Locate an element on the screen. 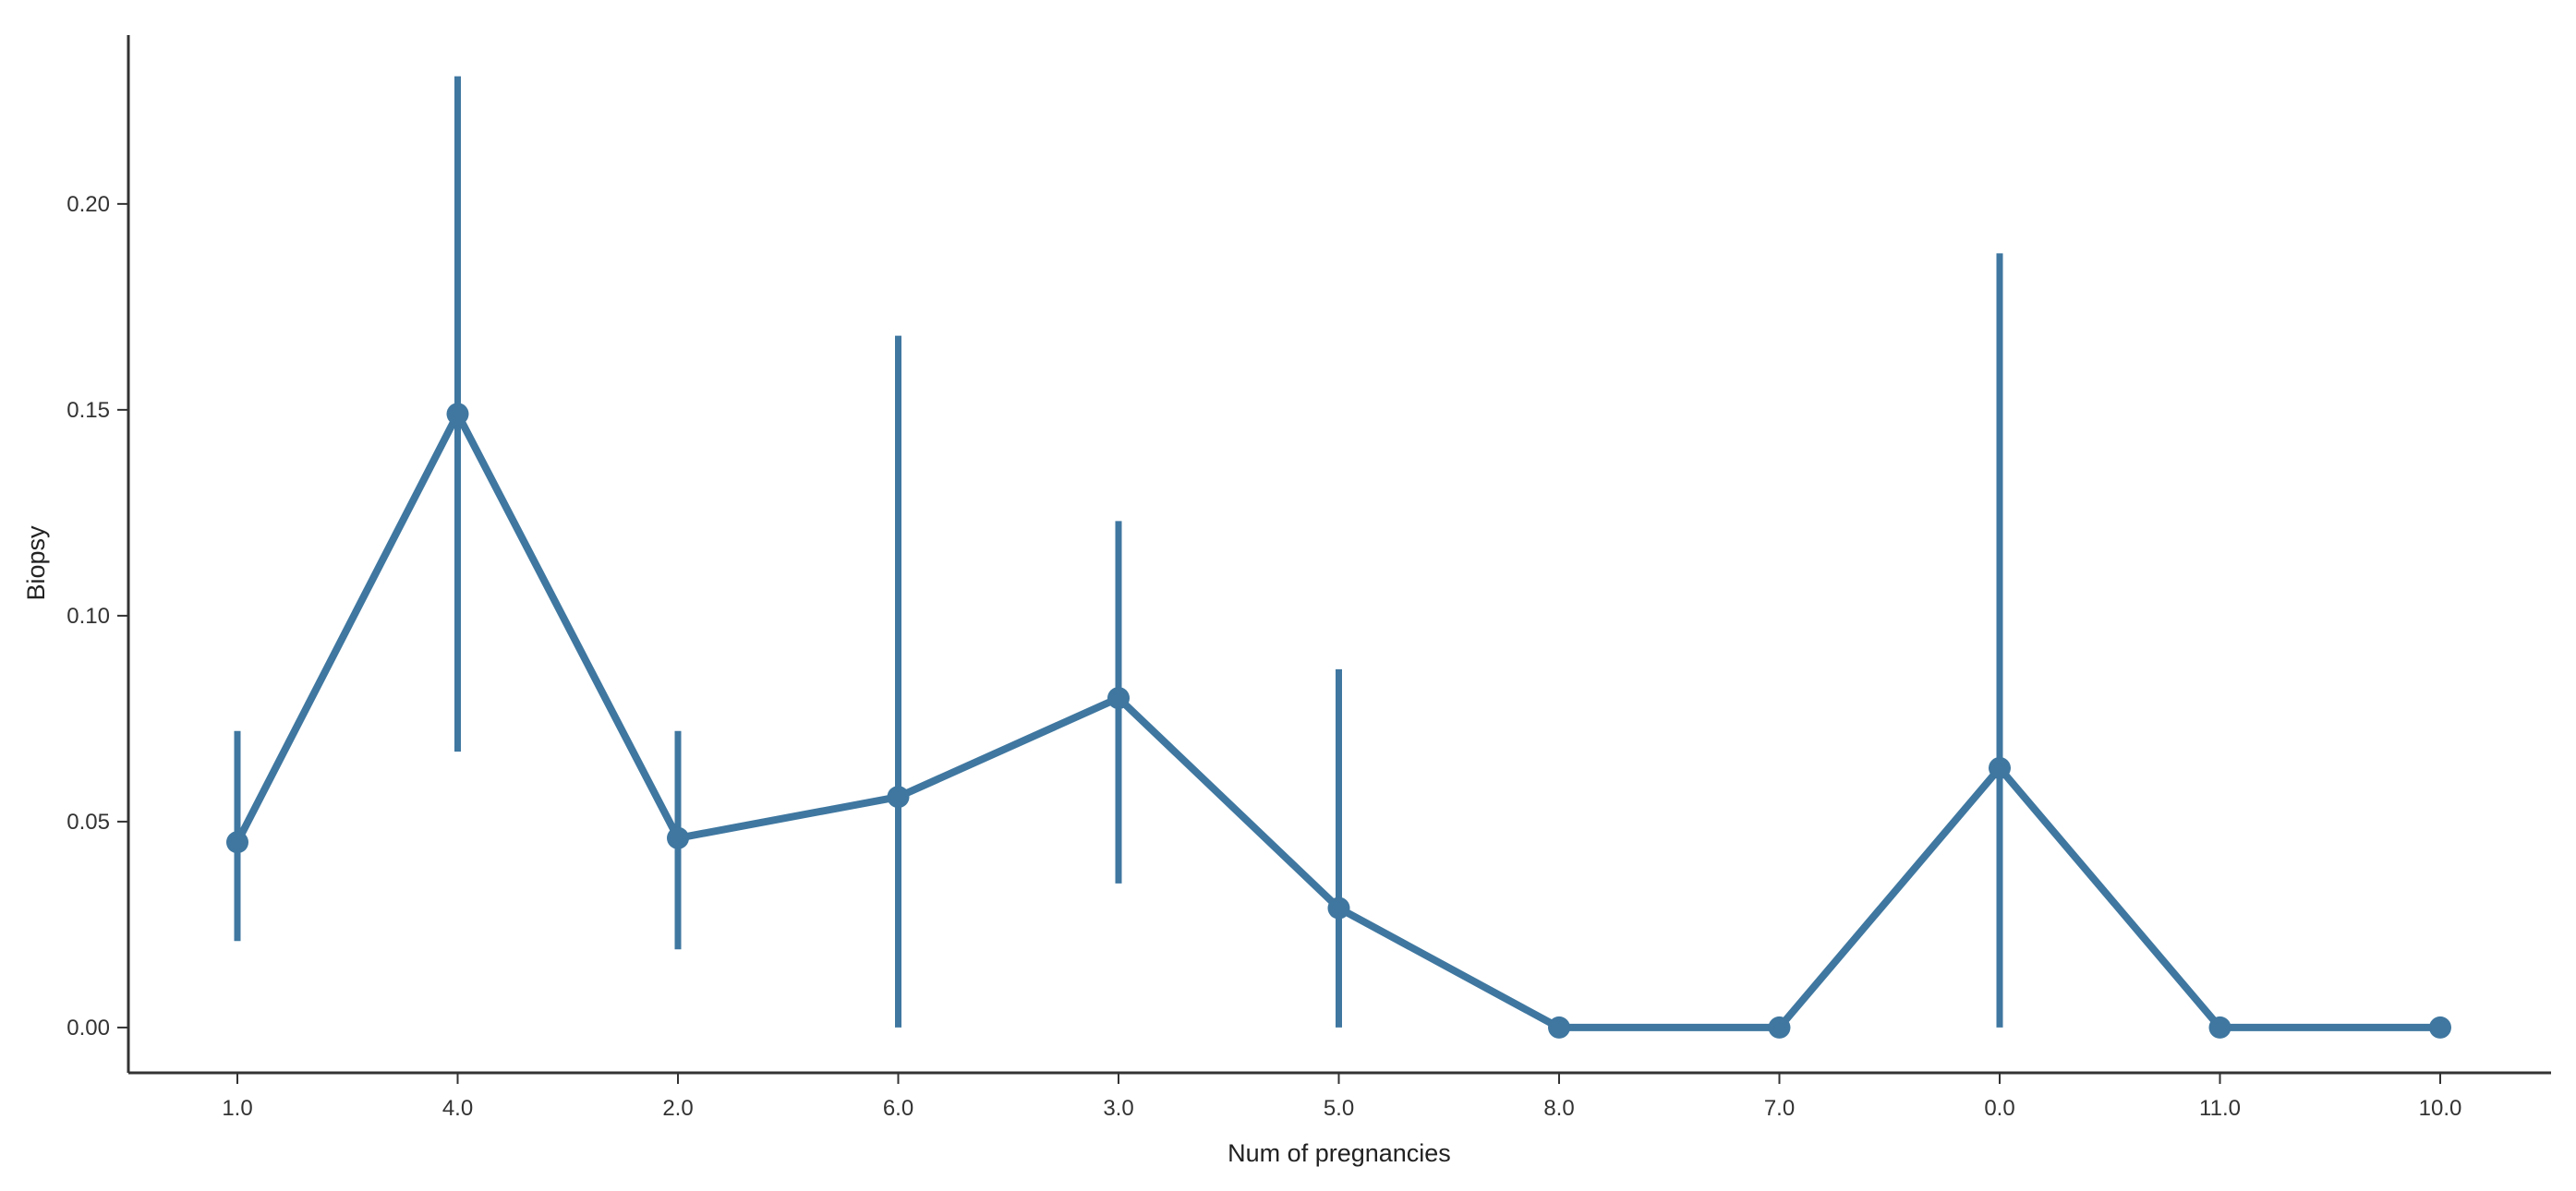 This screenshot has width=2576, height=1191. x-tick-label: 4.0 is located at coordinates (457, 1108).